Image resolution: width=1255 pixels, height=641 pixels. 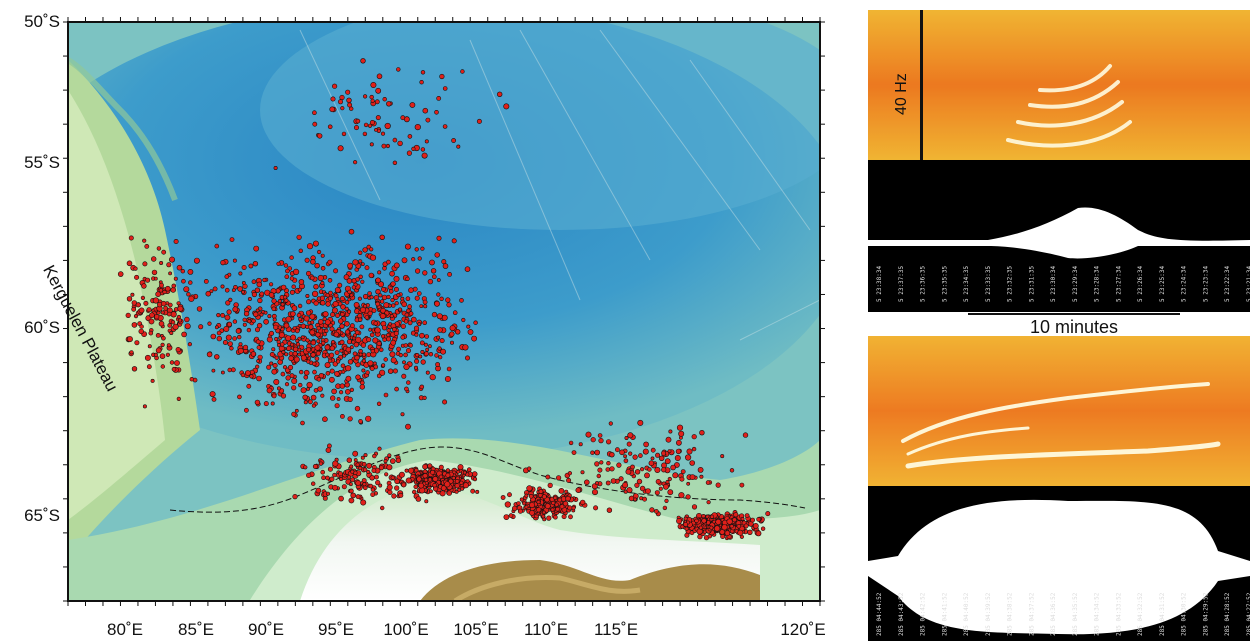 What do you see at coordinates (1097, 614) in the screenshot?
I see `time-tick-label: 285 04:34:52` at bounding box center [1097, 614].